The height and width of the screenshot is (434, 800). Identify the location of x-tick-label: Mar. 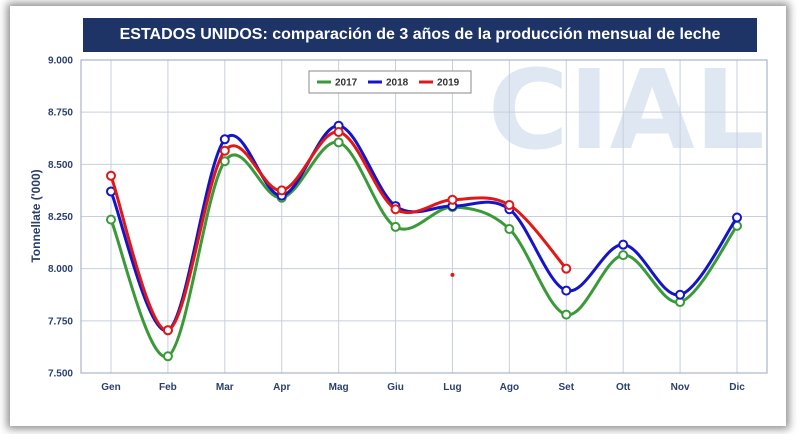
(225, 387).